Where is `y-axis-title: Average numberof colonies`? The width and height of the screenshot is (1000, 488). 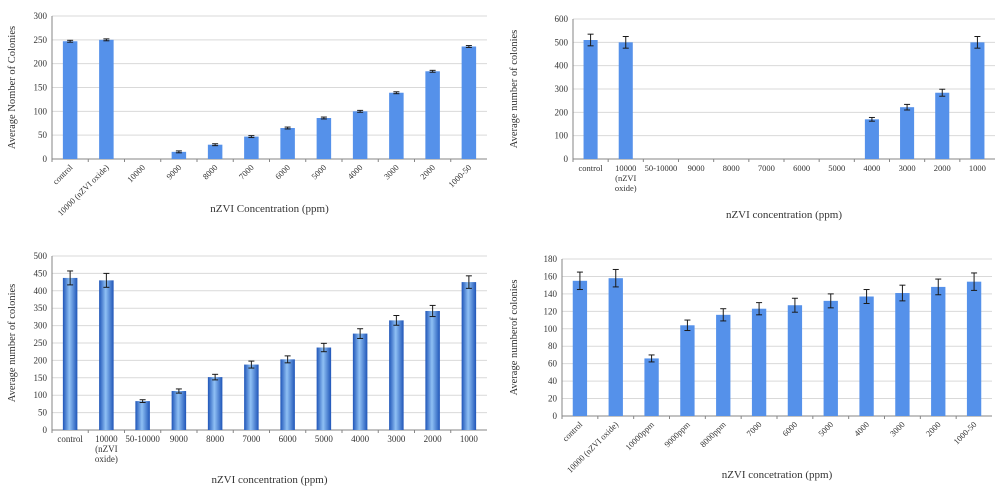 y-axis-title: Average numberof colonies is located at coordinates (514, 338).